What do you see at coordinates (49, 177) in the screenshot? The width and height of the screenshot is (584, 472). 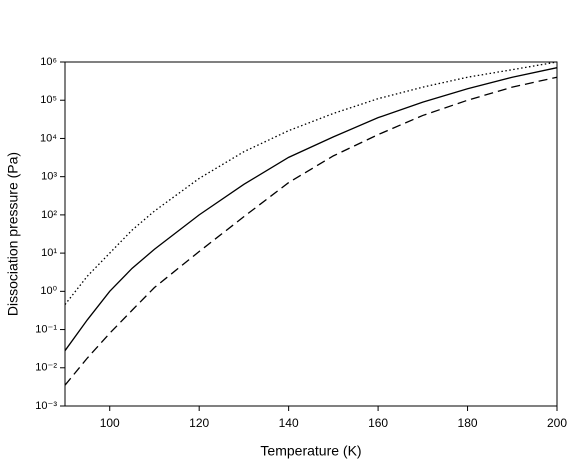 I see `y-tick-label: 10³` at bounding box center [49, 177].